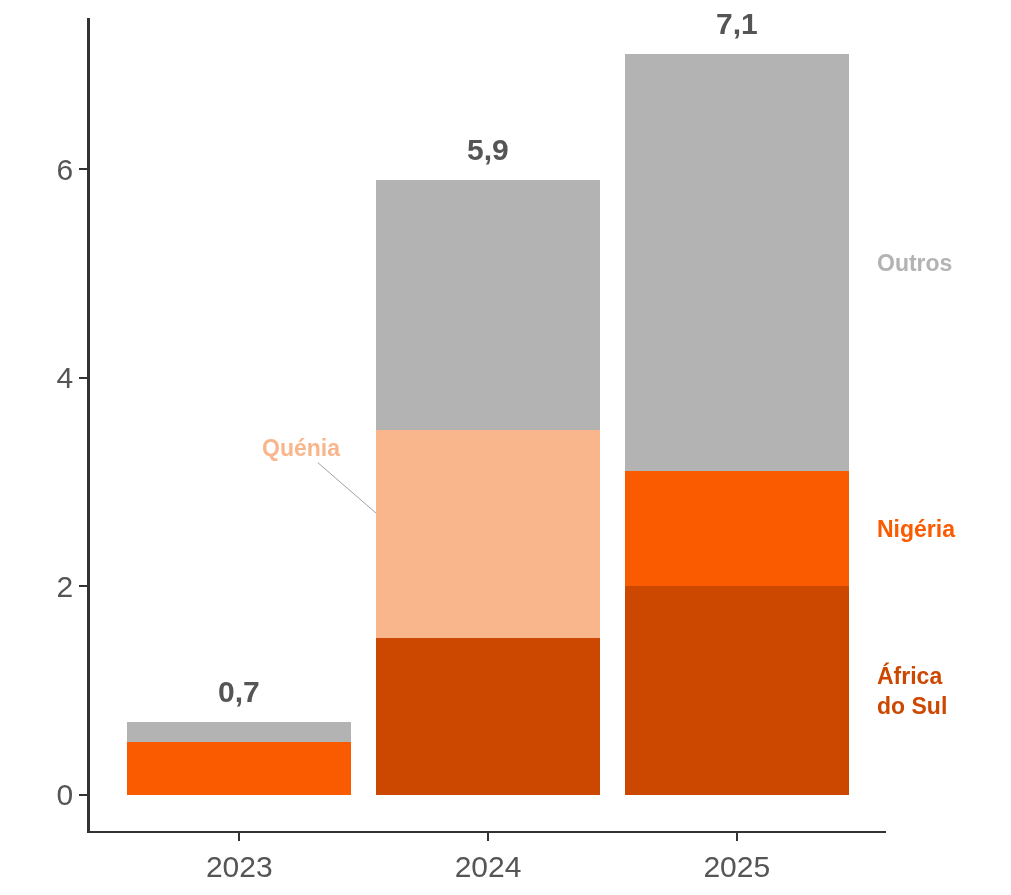 This screenshot has height=895, width=1011. I want to click on x-tick-label: 2025, so click(737, 866).